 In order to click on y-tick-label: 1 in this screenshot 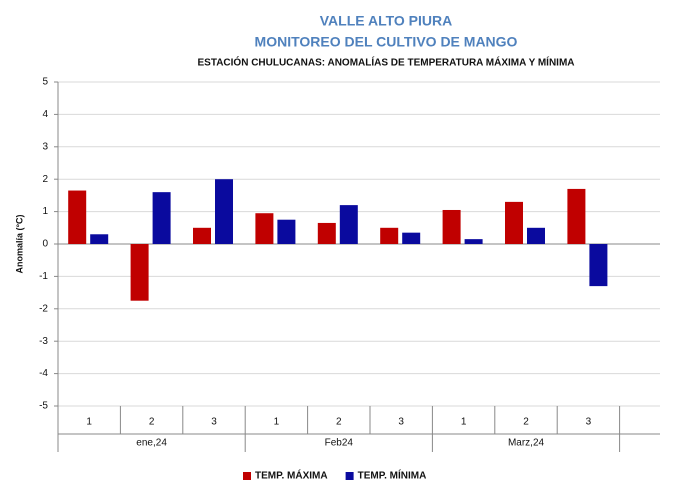, I will do `click(45, 211)`.